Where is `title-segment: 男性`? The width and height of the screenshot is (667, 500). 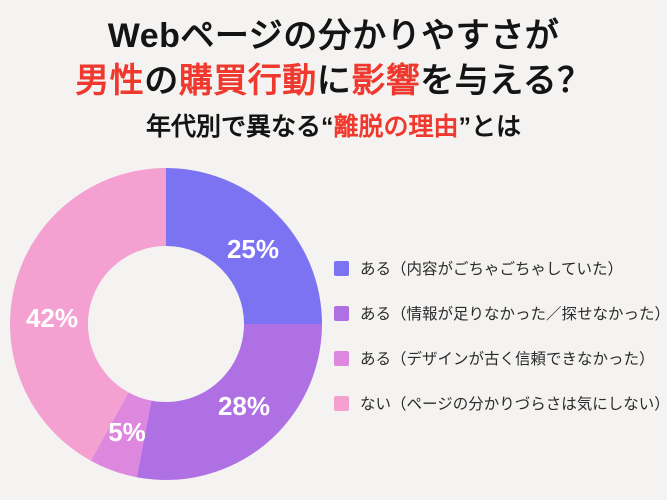
title-segment: 男性 is located at coordinates (110, 80).